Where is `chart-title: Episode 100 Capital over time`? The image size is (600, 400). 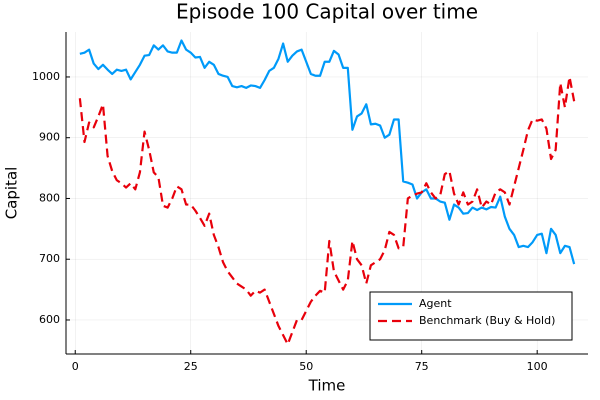
chart-title: Episode 100 Capital over time is located at coordinates (327, 12).